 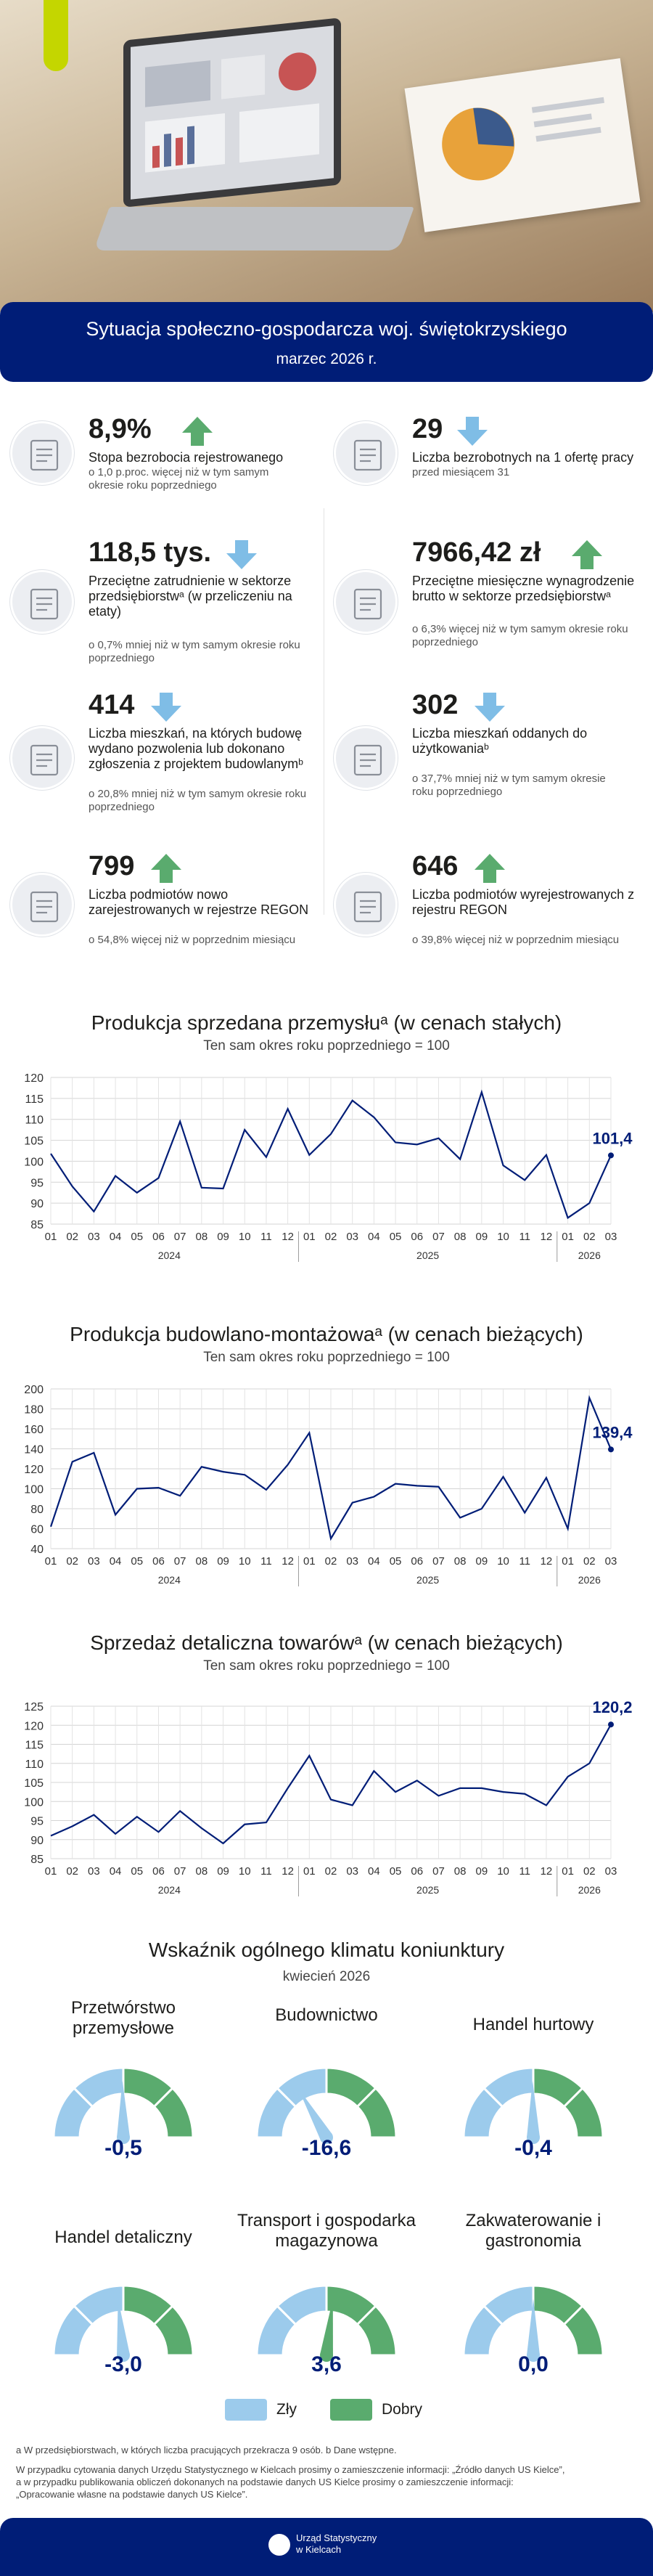 I want to click on y-tick-label: 100, so click(x=34, y=1162).